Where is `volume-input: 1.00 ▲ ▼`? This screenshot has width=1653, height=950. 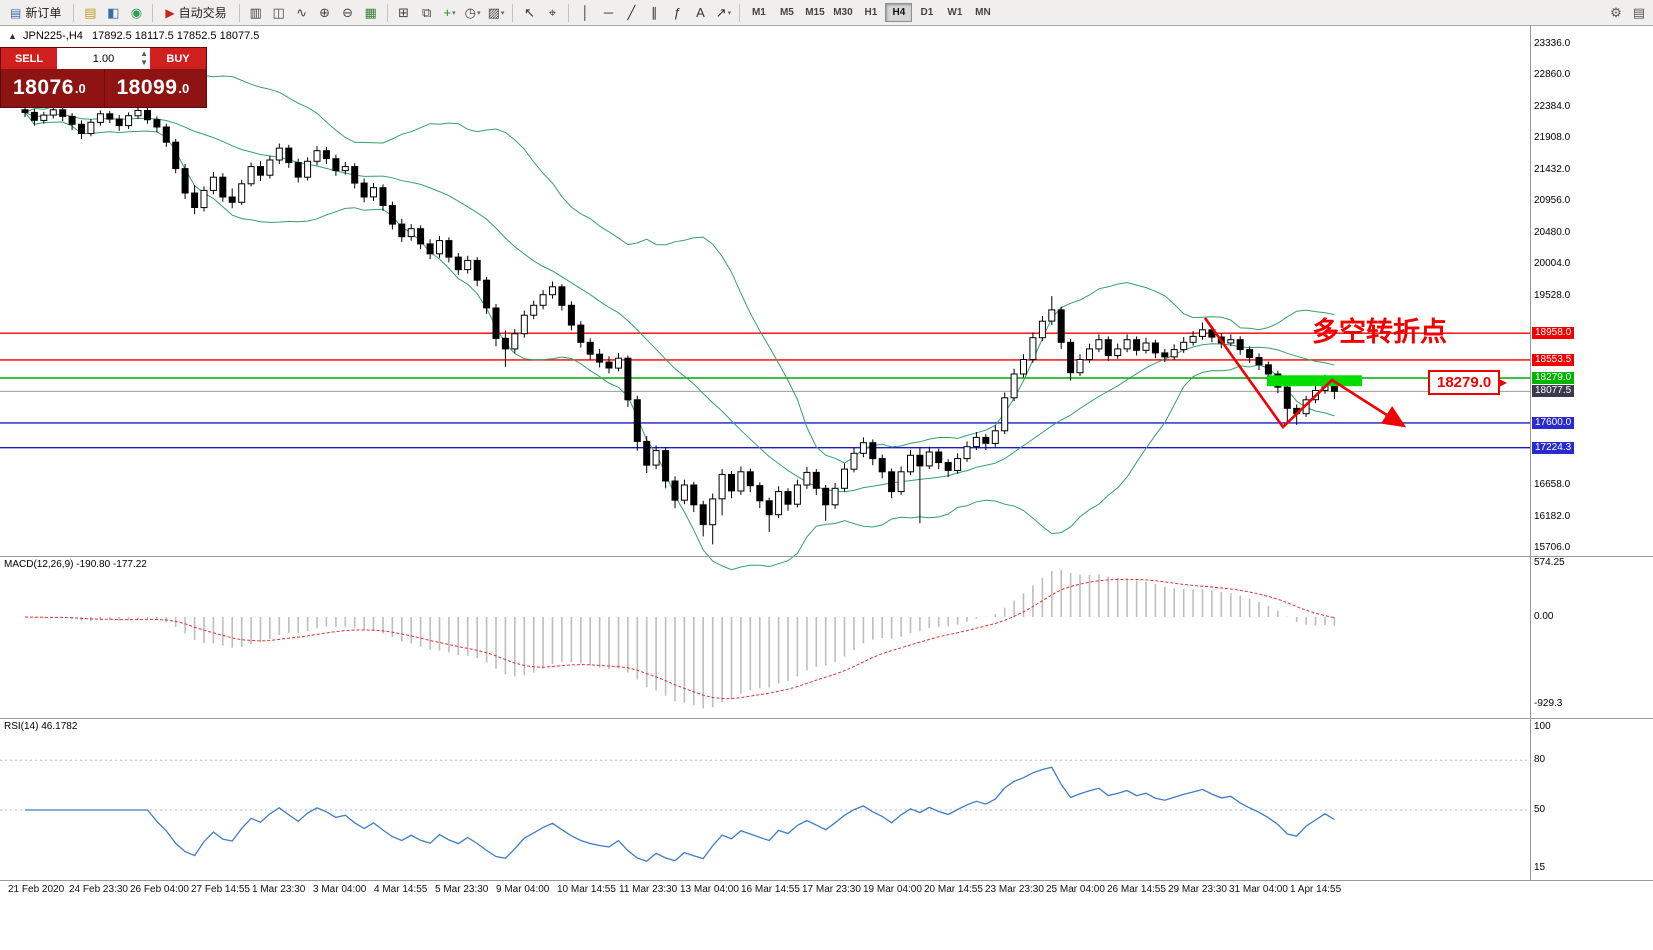
volume-input: 1.00 ▲ ▼ is located at coordinates (103, 58).